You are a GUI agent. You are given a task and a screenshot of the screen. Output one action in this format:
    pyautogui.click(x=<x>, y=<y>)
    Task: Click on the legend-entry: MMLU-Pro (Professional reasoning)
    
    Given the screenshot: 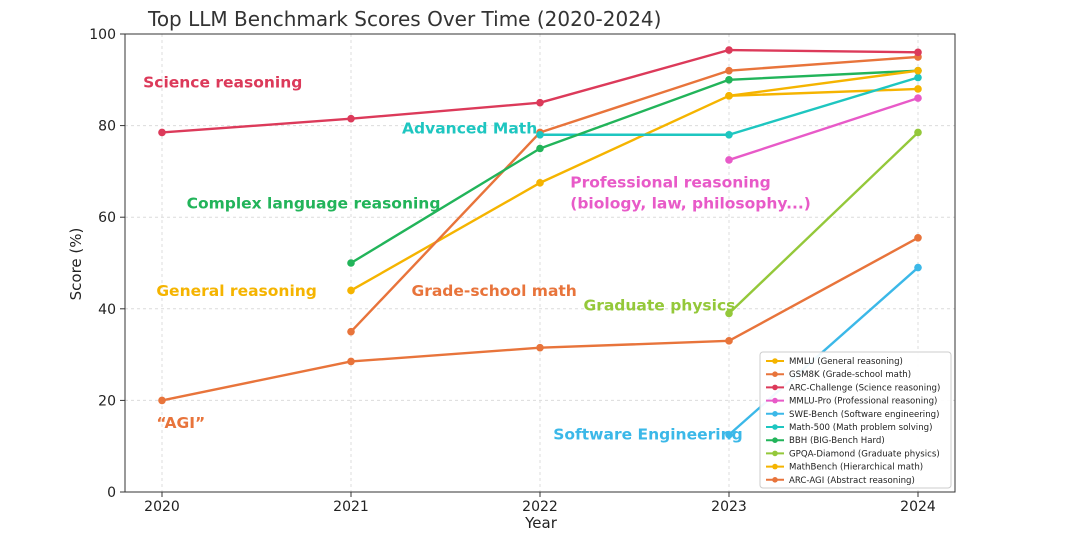 What is the action you would take?
    pyautogui.click(x=851, y=402)
    